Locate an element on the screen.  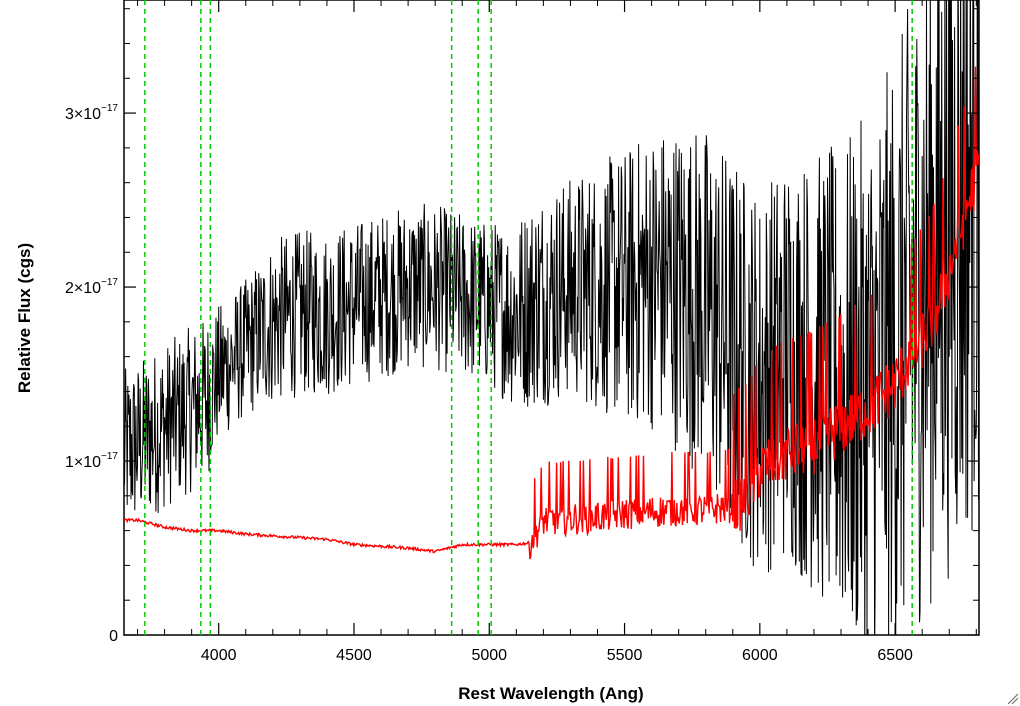
y-tick-label: 3×10⁻¹⁷ is located at coordinates (91, 113).